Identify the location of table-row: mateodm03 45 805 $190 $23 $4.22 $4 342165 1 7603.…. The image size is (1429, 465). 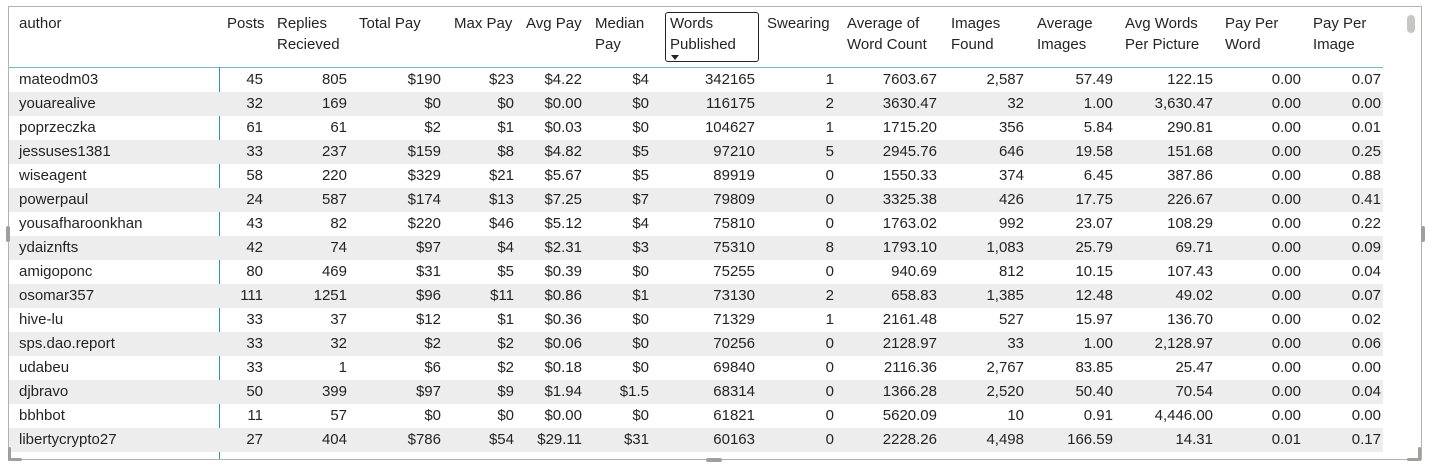
(696, 80).